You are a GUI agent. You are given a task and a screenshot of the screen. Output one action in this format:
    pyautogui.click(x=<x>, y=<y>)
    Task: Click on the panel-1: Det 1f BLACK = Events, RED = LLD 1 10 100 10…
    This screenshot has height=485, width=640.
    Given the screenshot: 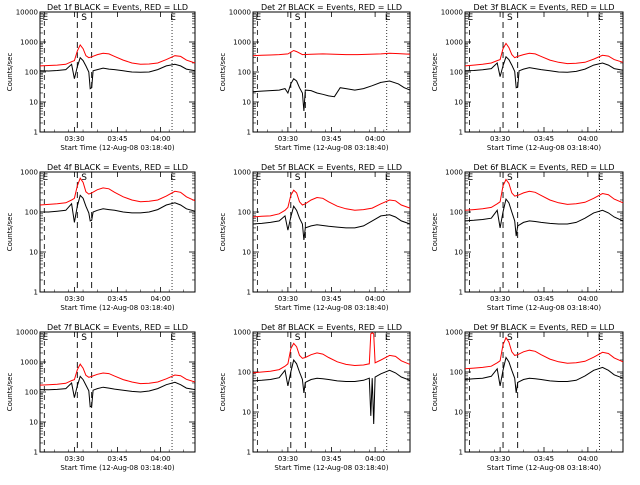 What is the action you would take?
    pyautogui.click(x=101, y=77)
    